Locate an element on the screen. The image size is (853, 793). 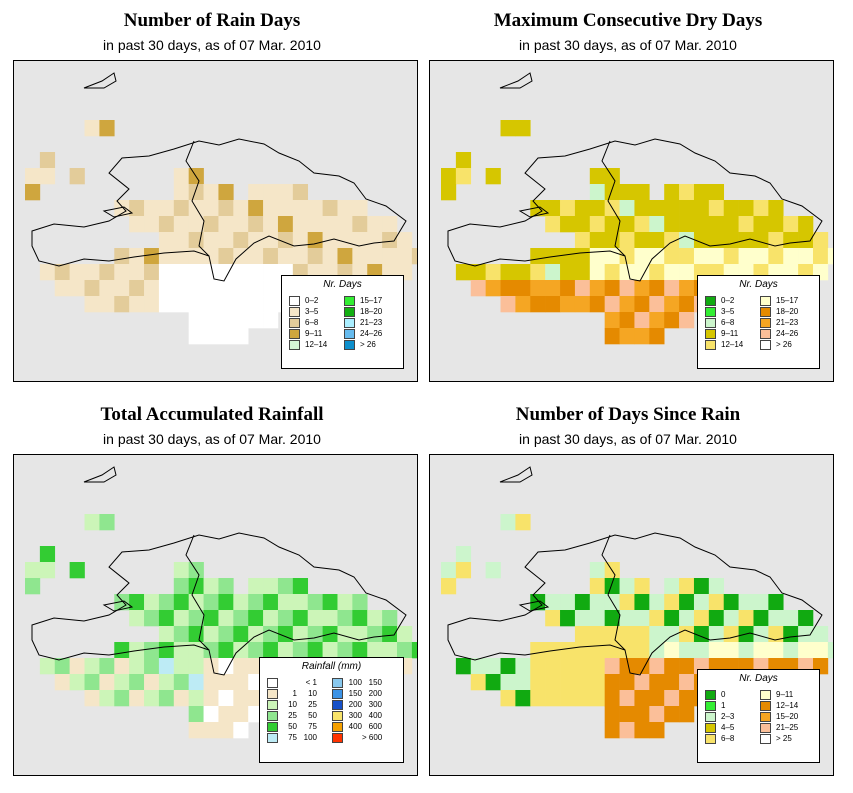
panel-subtitle: in past 30 days, as of 07 Mar. 2010 is located at coordinates (212, 45).